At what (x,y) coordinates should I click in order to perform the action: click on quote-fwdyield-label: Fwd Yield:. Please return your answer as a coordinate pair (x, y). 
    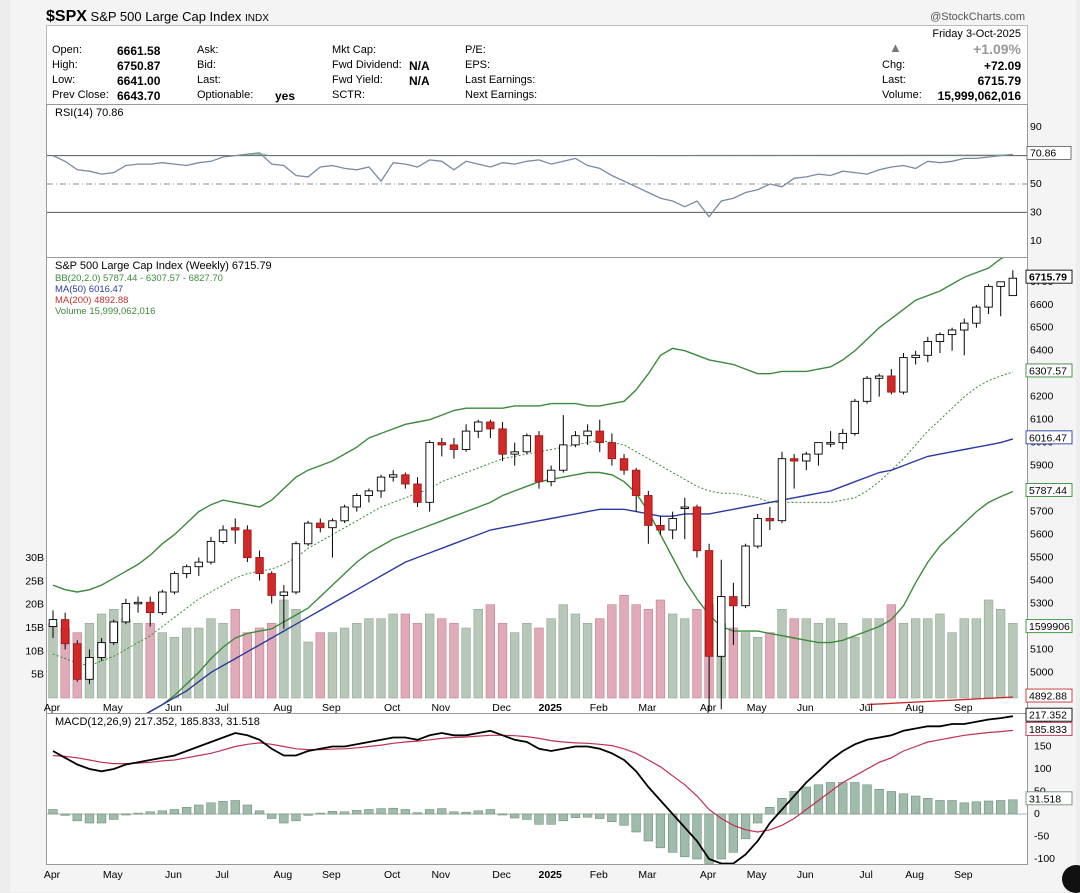
    Looking at the image, I should click on (357, 80).